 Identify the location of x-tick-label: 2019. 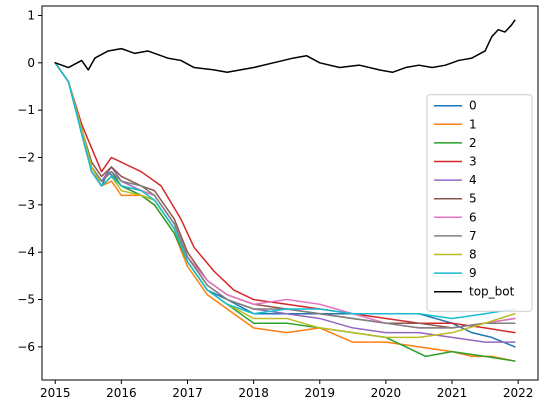
(319, 393).